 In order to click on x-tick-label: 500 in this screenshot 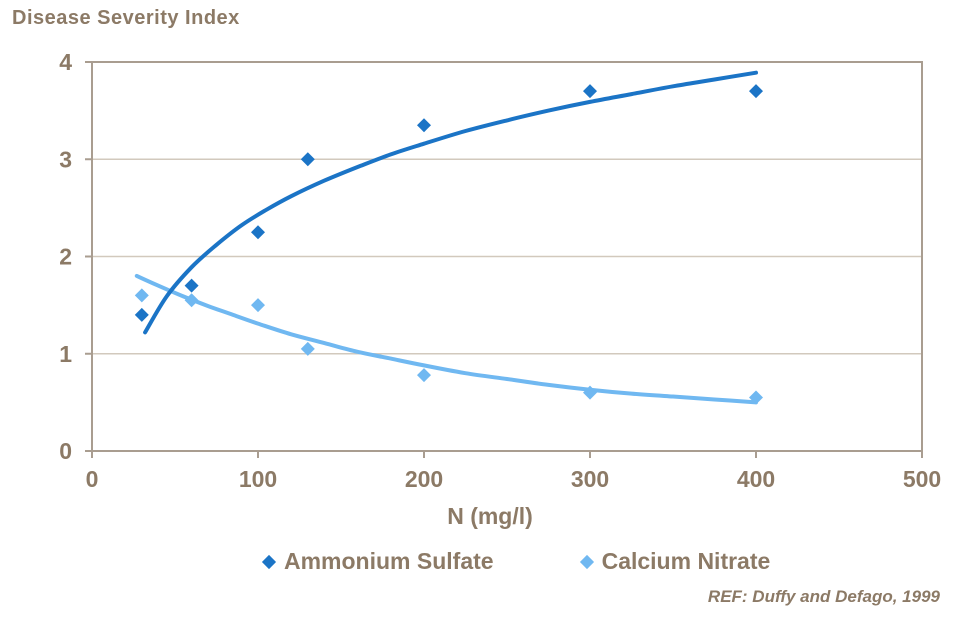, I will do `click(922, 479)`.